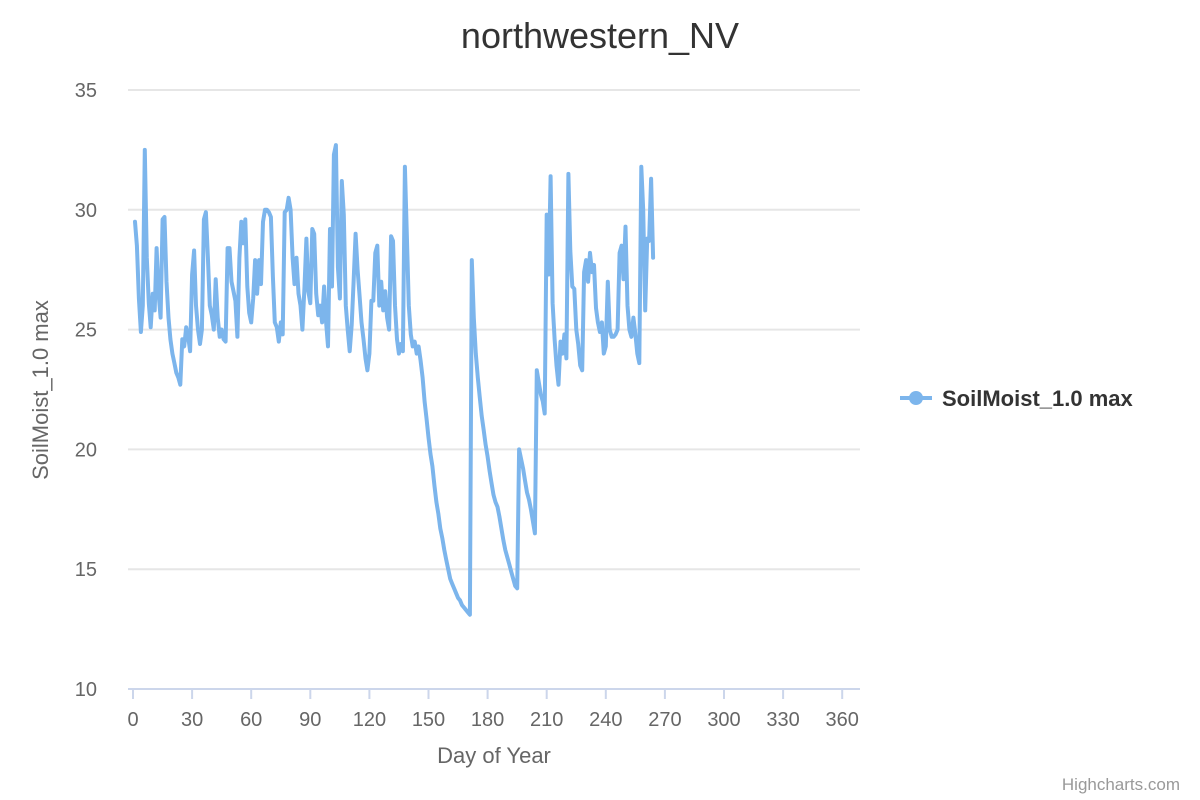 This screenshot has width=1200, height=800. I want to click on legend-item: SoilMoist_1.0 max, so click(1017, 398).